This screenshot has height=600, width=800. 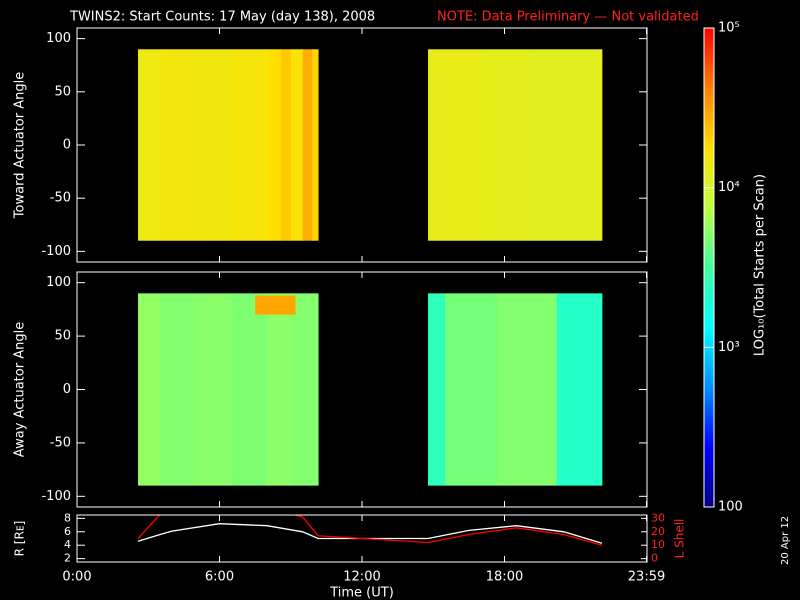 What do you see at coordinates (729, 28) in the screenshot?
I see `colorbar-tick-label: 10⁵` at bounding box center [729, 28].